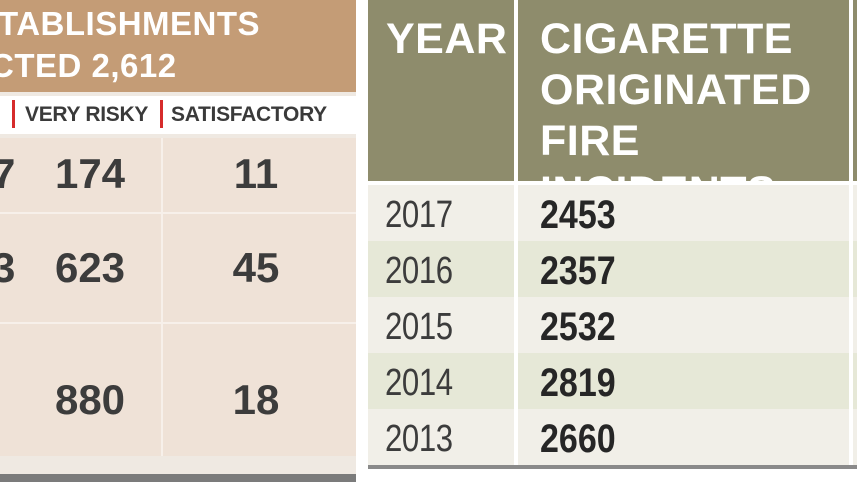 The image size is (857, 482). What do you see at coordinates (256, 173) in the screenshot?
I see `satisfactory-value: 11` at bounding box center [256, 173].